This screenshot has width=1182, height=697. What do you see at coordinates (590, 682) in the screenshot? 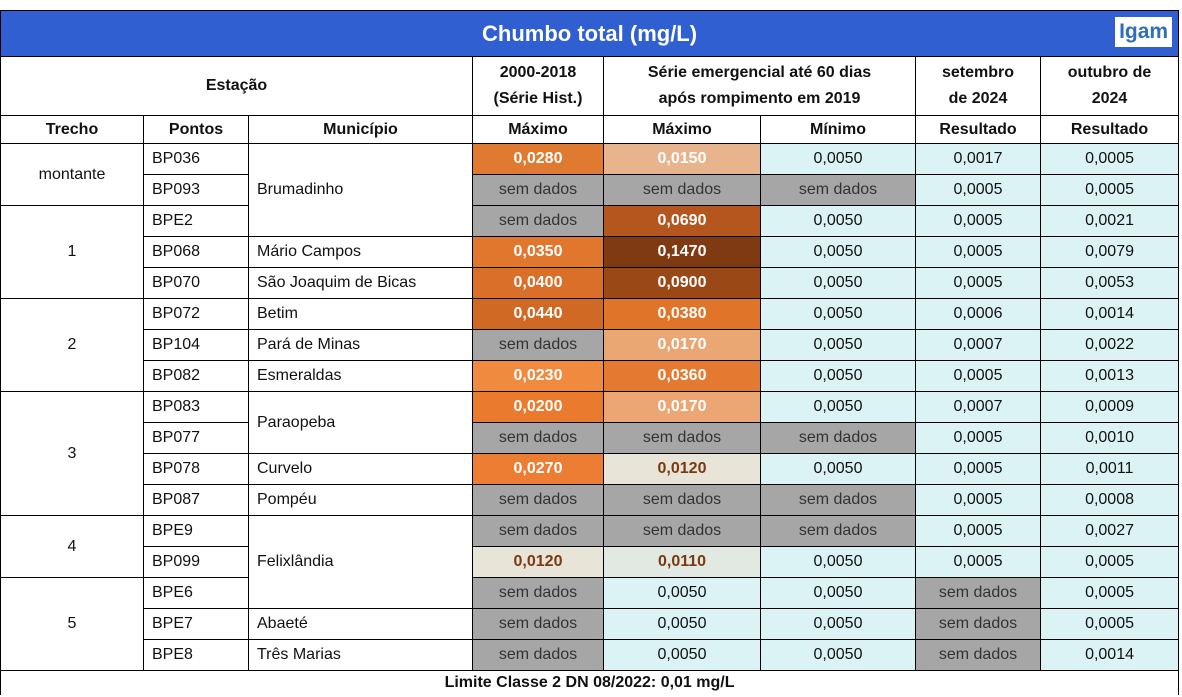
I see `footer: Limite Classe 2 DN 08/2022: 0,01 mg/L` at bounding box center [590, 682].